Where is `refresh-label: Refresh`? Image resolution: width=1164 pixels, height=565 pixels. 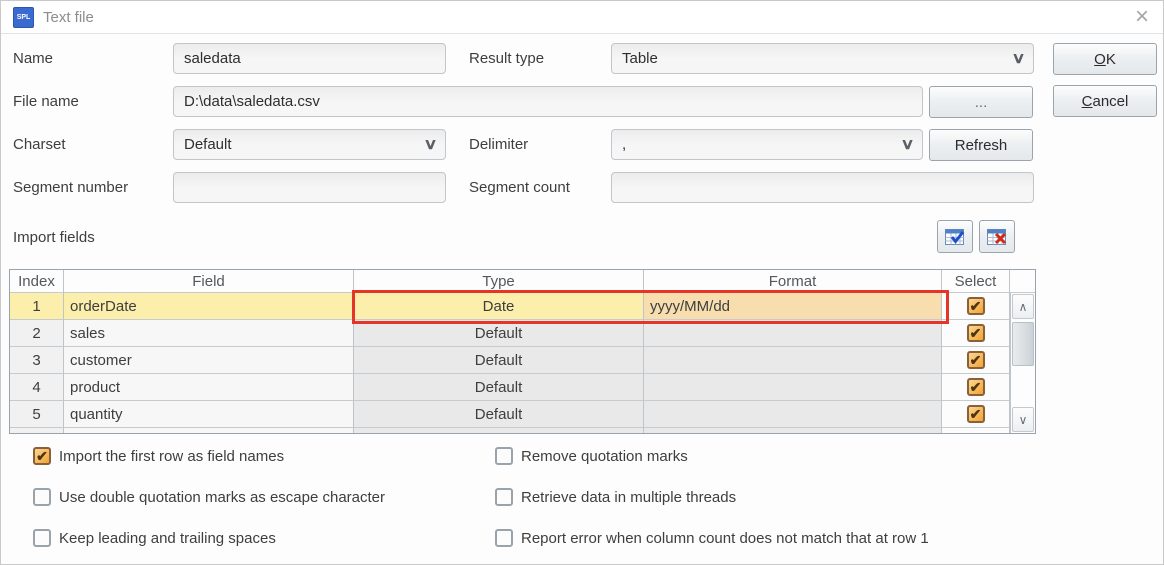
refresh-label: Refresh is located at coordinates (981, 145).